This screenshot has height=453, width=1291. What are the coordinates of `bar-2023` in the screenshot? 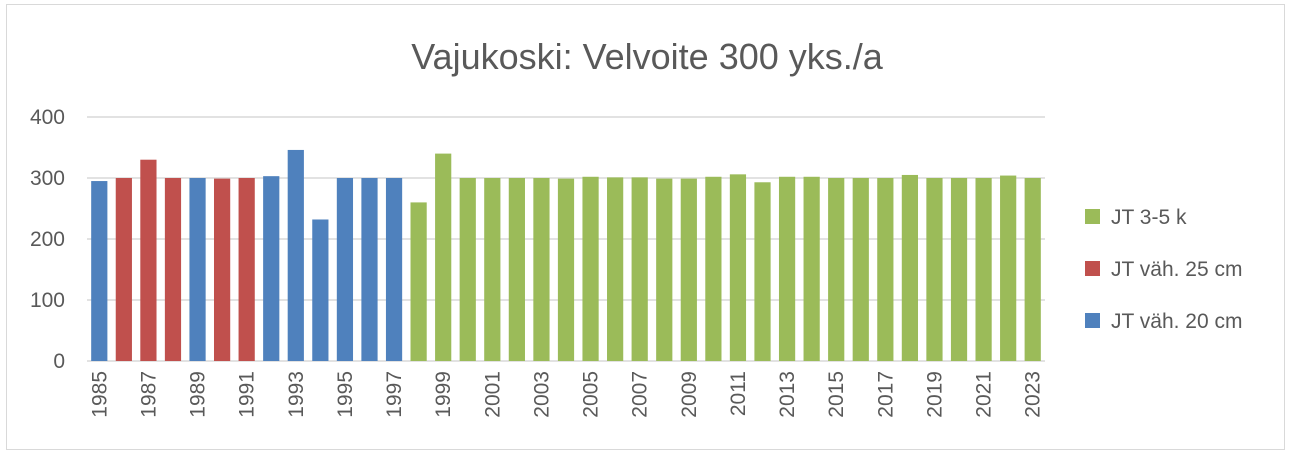 It's located at (1032, 269).